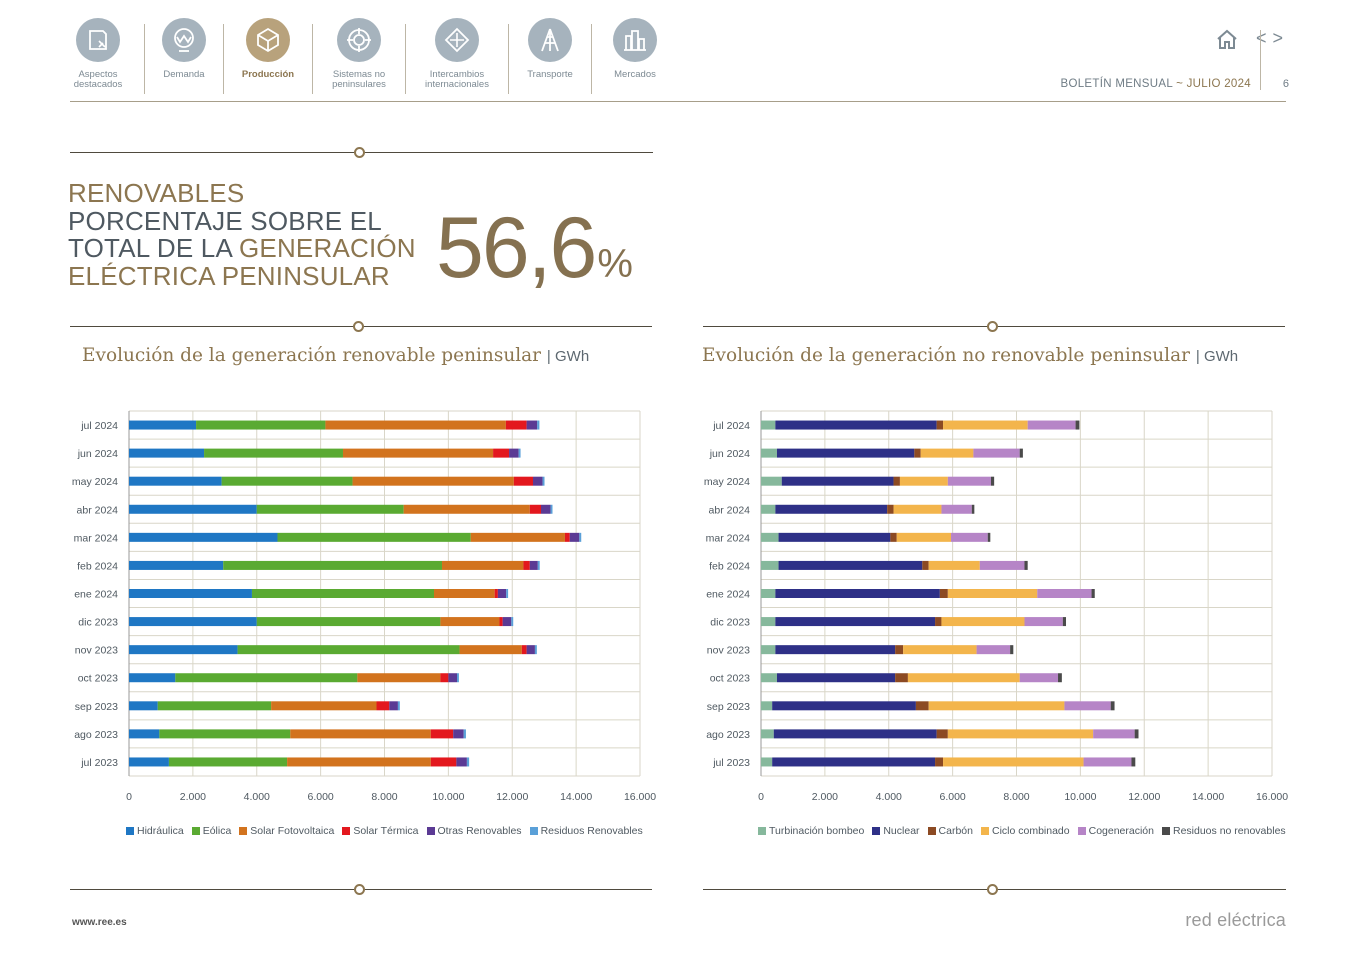 This screenshot has height=957, width=1353. Describe the element at coordinates (96, 538) in the screenshot. I see `renewable-category-label: mar 2024` at that location.